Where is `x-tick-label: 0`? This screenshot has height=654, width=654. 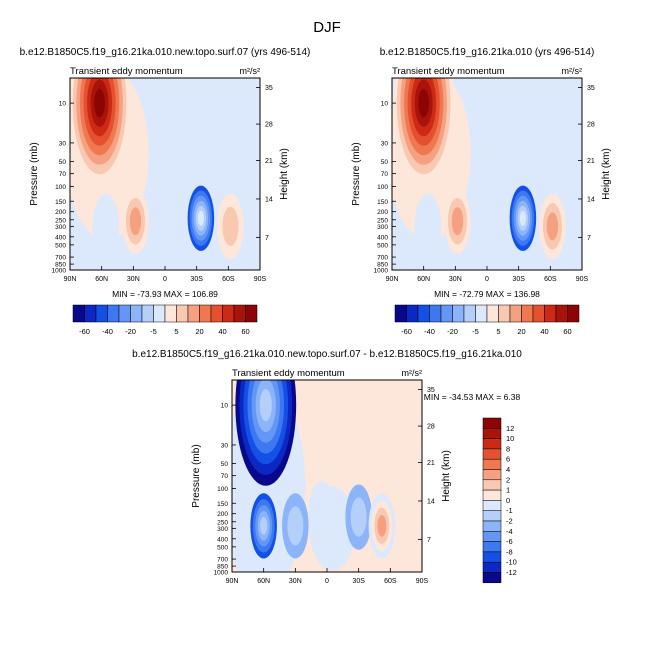
x-tick-label: 0 is located at coordinates (165, 279).